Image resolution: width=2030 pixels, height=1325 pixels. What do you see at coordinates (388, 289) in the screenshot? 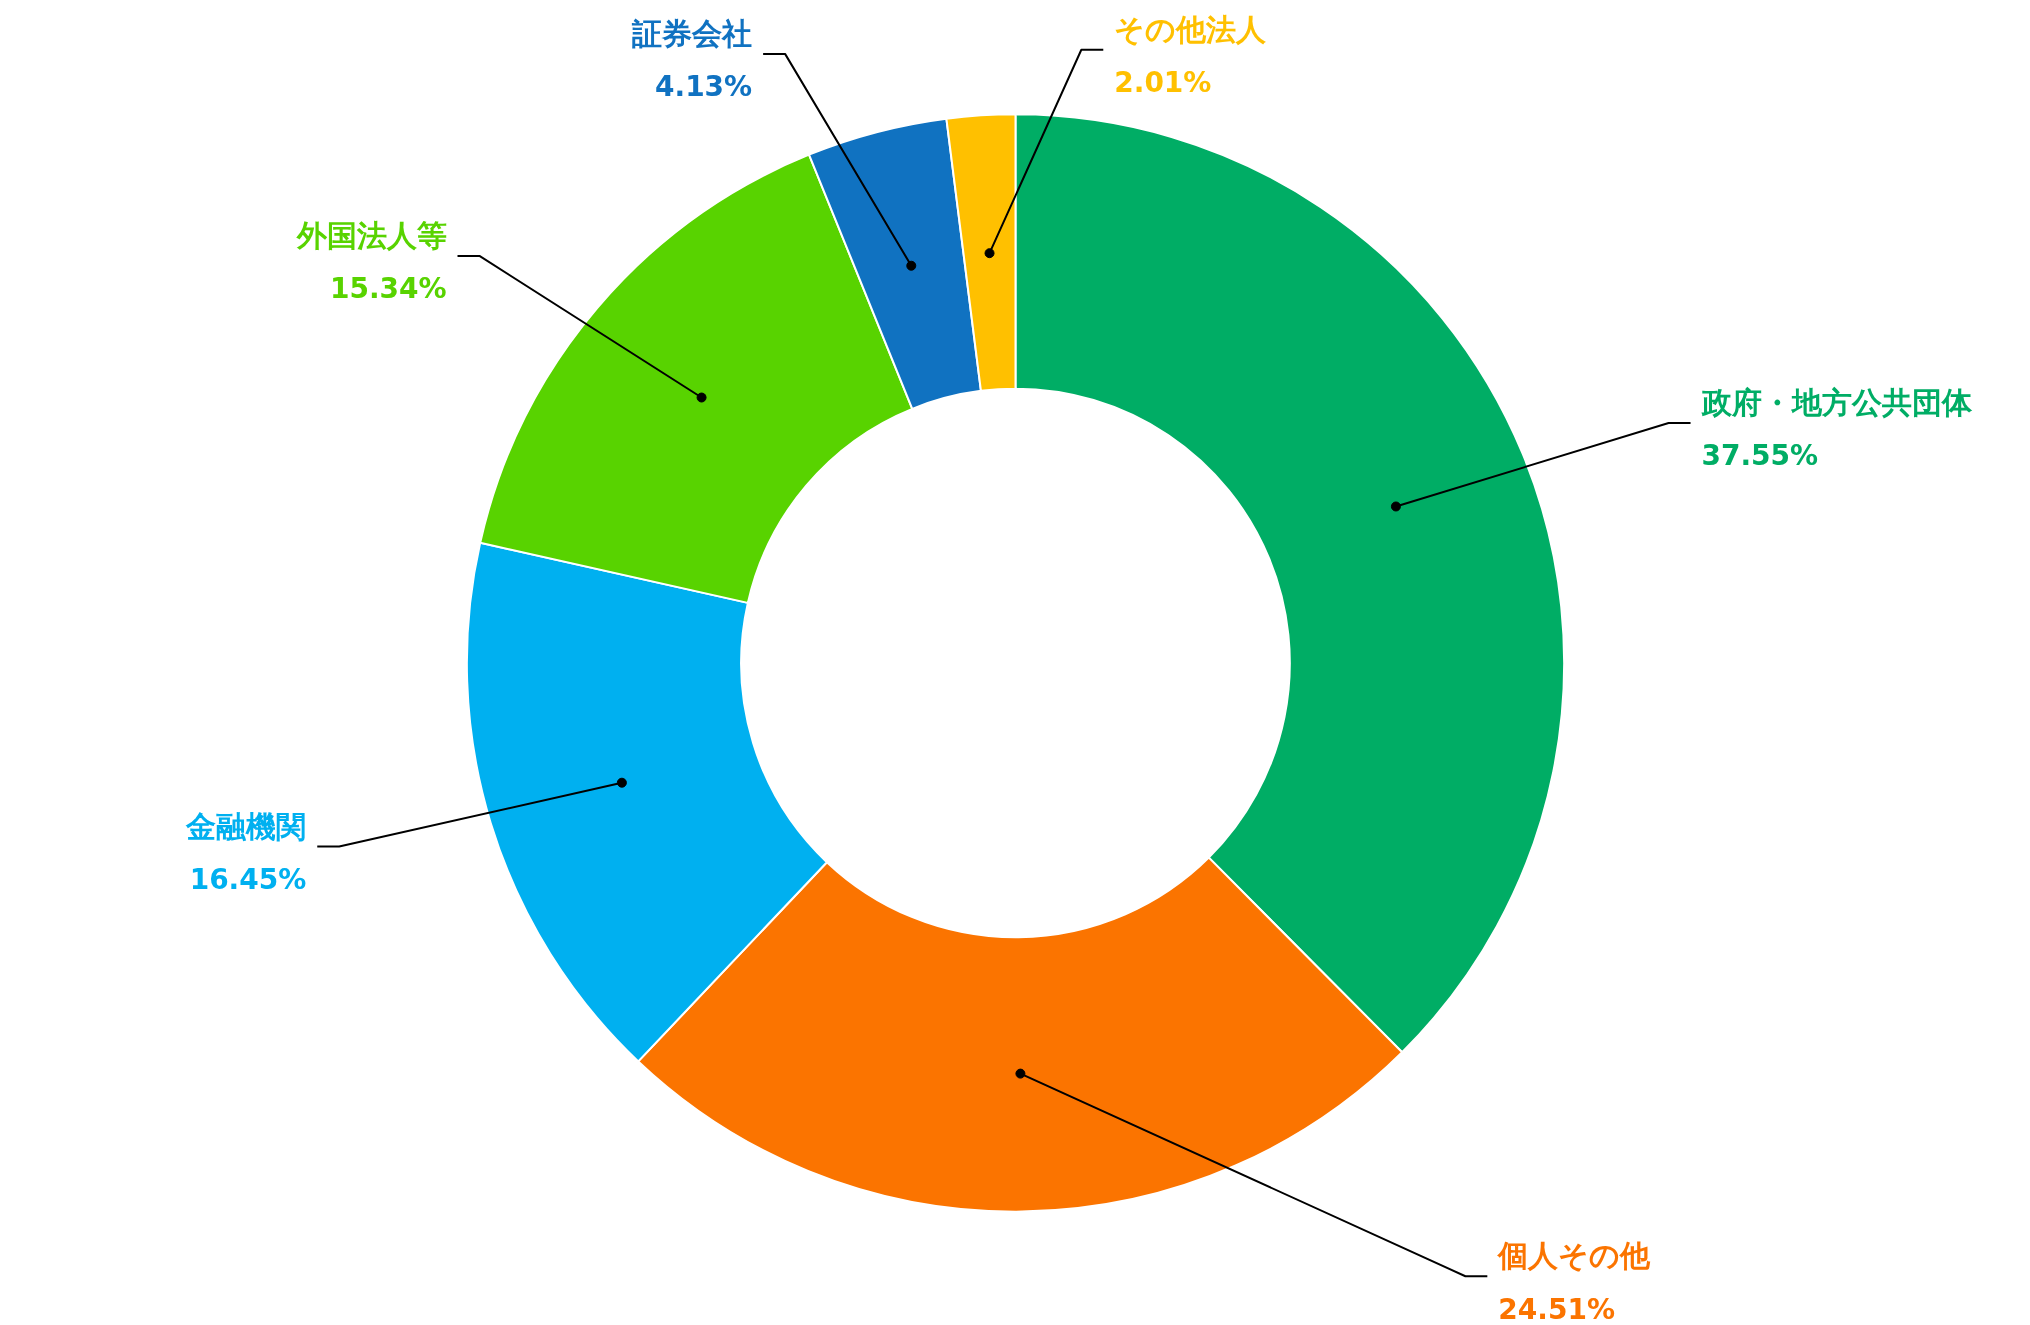
I see `data-label: 15.34%` at bounding box center [388, 289].